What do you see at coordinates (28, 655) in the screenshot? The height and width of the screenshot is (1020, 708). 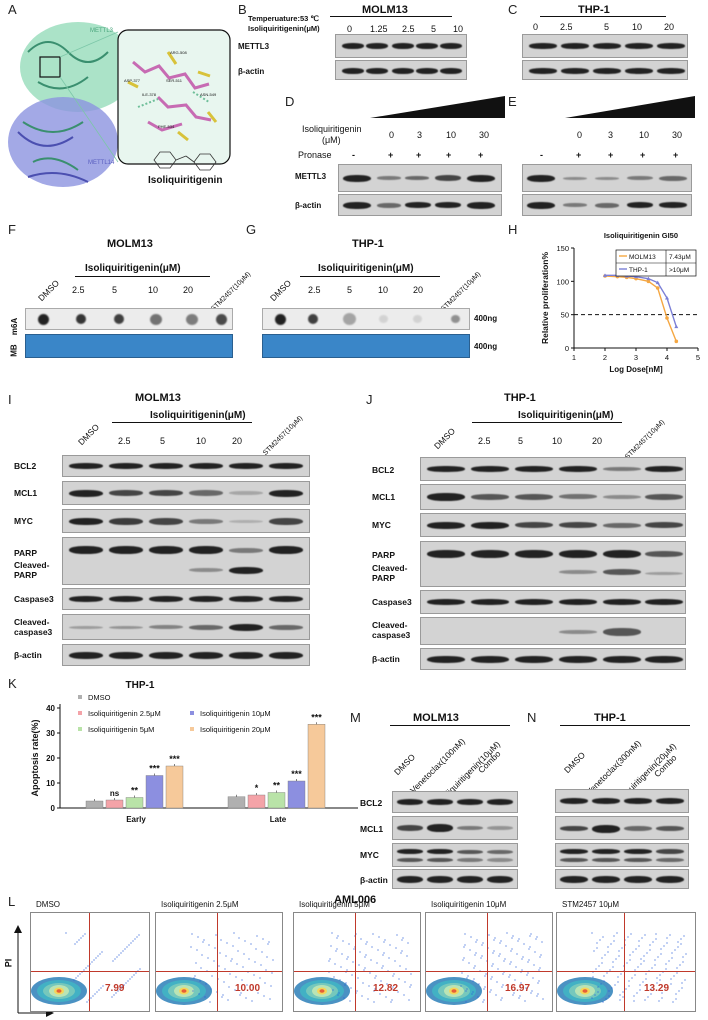 I see `row-label-actin: β-actin` at bounding box center [28, 655].